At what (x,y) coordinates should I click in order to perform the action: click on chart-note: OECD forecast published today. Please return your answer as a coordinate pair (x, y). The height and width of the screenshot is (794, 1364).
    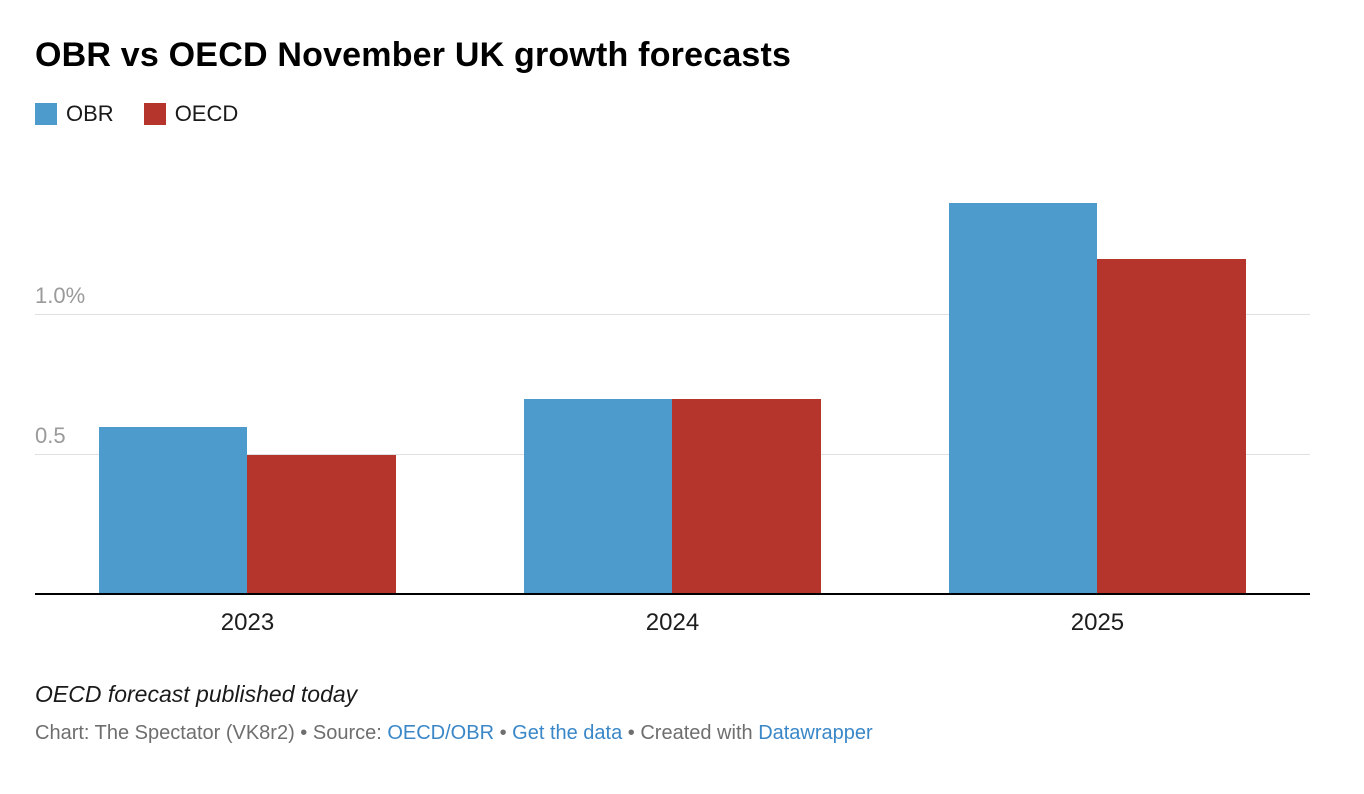
    Looking at the image, I should click on (196, 694).